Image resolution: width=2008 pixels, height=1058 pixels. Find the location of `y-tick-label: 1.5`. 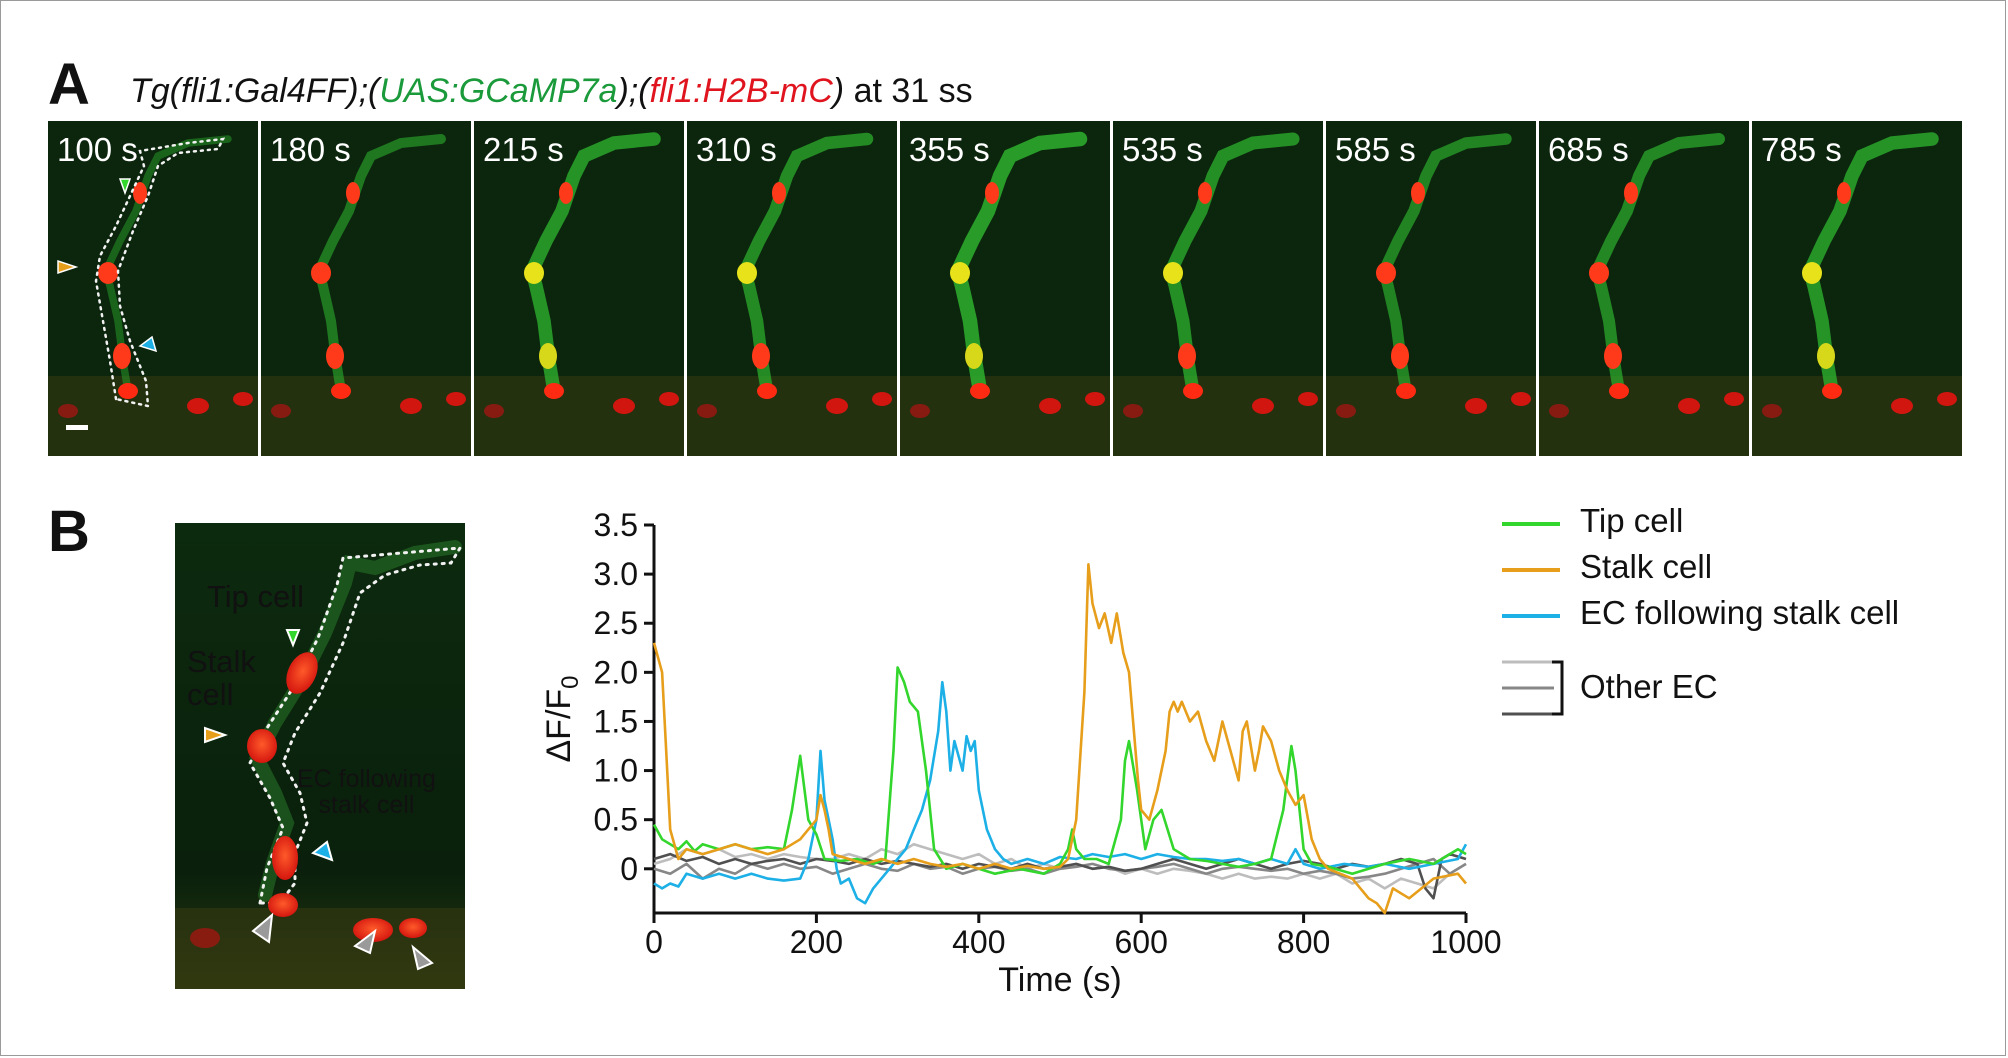

y-tick-label: 1.5 is located at coordinates (616, 721).